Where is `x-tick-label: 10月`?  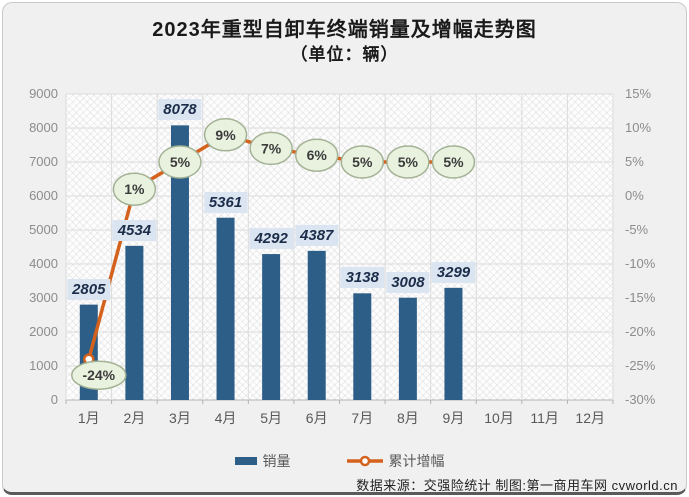
x-tick-label: 10月 is located at coordinates (499, 418).